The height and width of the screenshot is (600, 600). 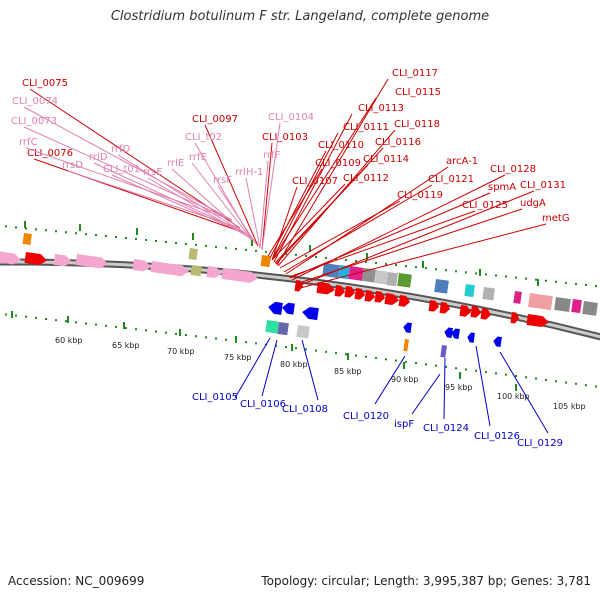 I want to click on scale-label: 85 kbp, so click(x=348, y=371).